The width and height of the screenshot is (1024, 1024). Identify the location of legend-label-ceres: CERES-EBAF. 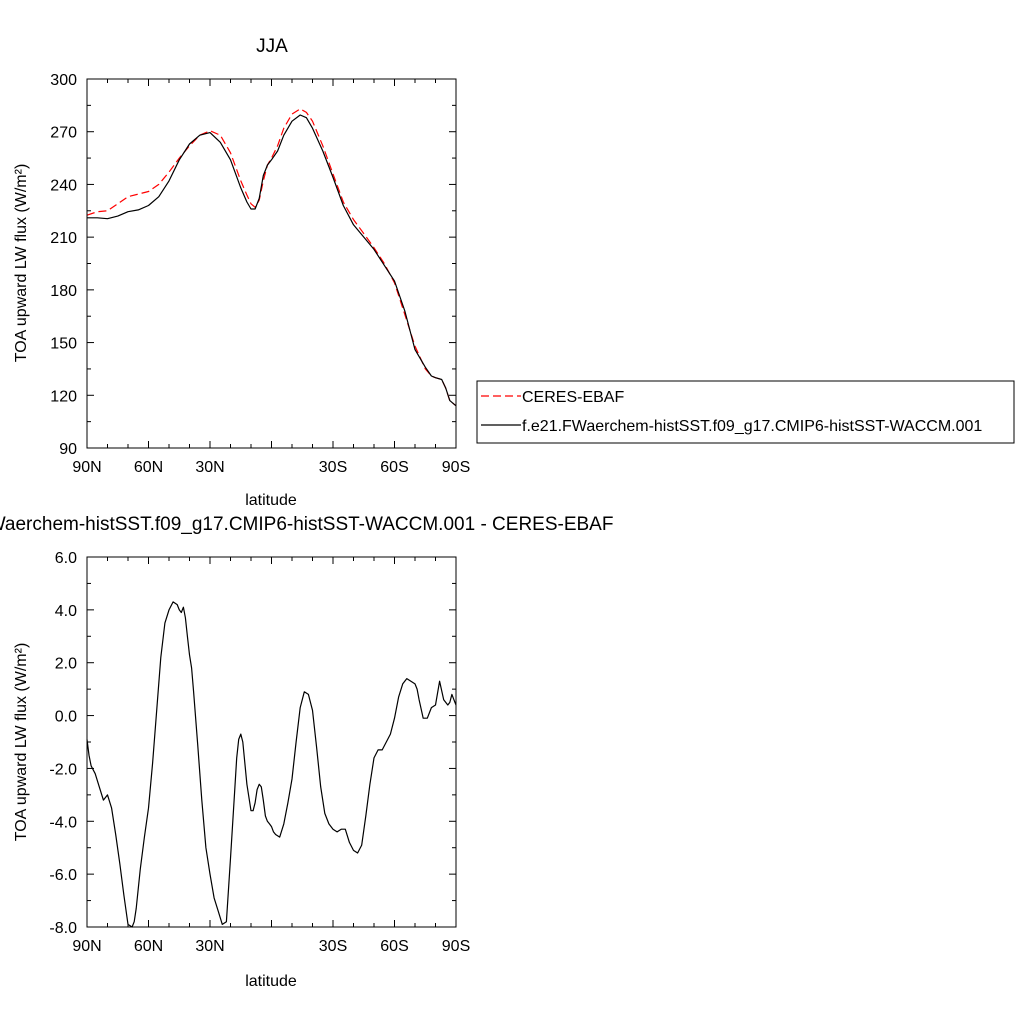
(573, 397).